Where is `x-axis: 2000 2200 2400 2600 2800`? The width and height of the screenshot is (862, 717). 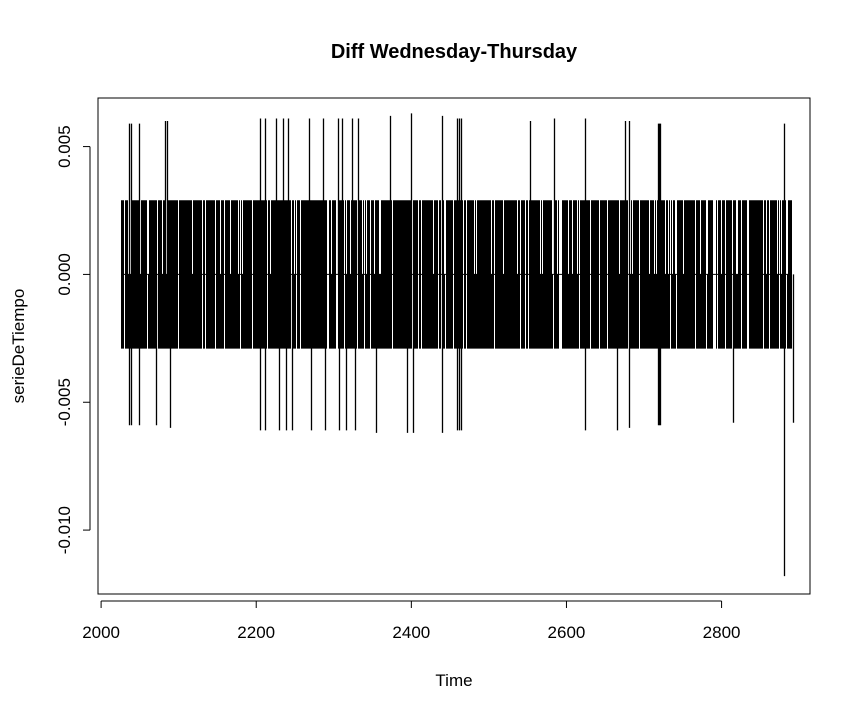
x-axis: 2000 2200 2400 2600 2800 is located at coordinates (411, 621).